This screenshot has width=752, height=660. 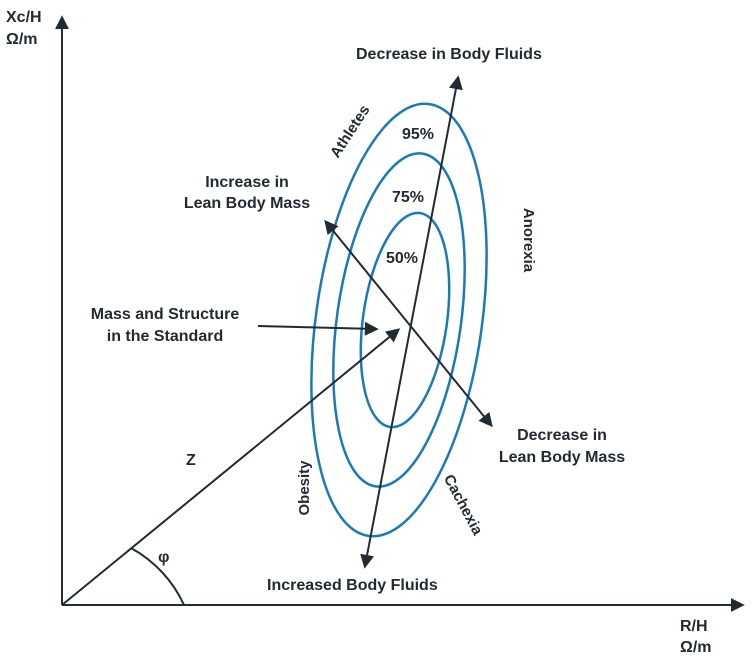 What do you see at coordinates (449, 54) in the screenshot?
I see `decrease-body-fluids-label: Decrease in Body Fluids` at bounding box center [449, 54].